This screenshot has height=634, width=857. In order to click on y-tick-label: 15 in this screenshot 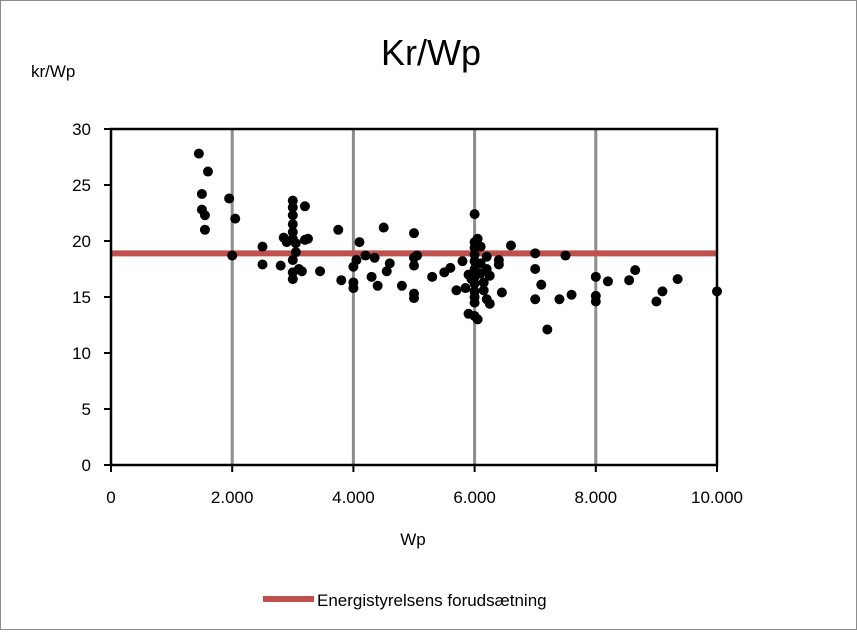, I will do `click(81, 297)`.